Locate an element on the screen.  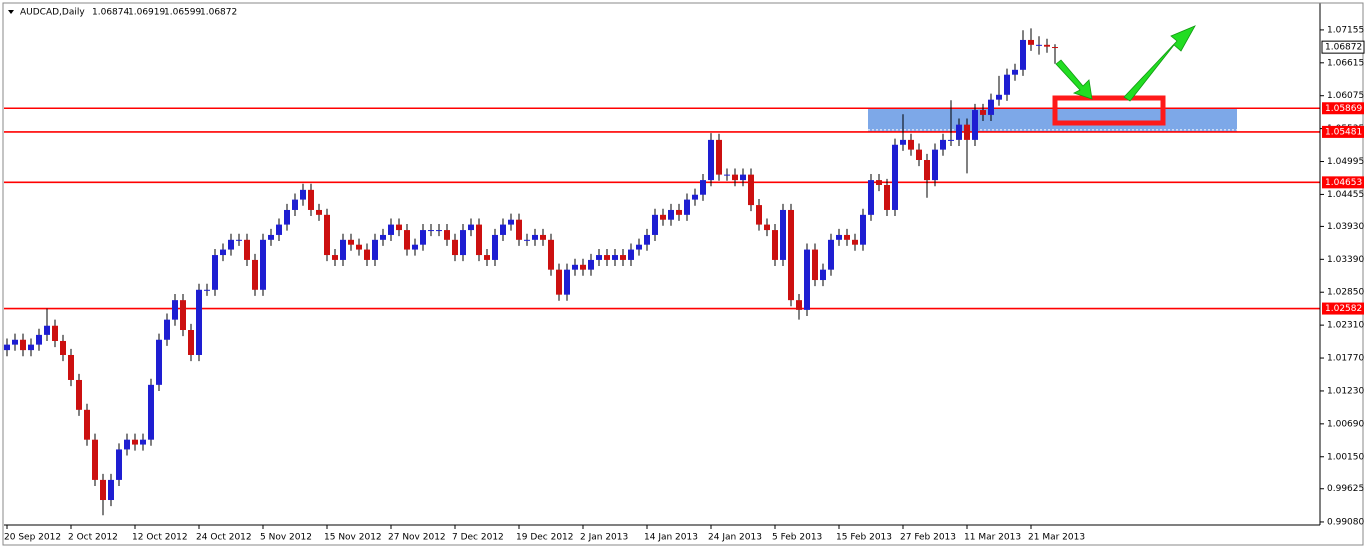
x-tick-label: 27 Nov 2012 is located at coordinates (417, 538).